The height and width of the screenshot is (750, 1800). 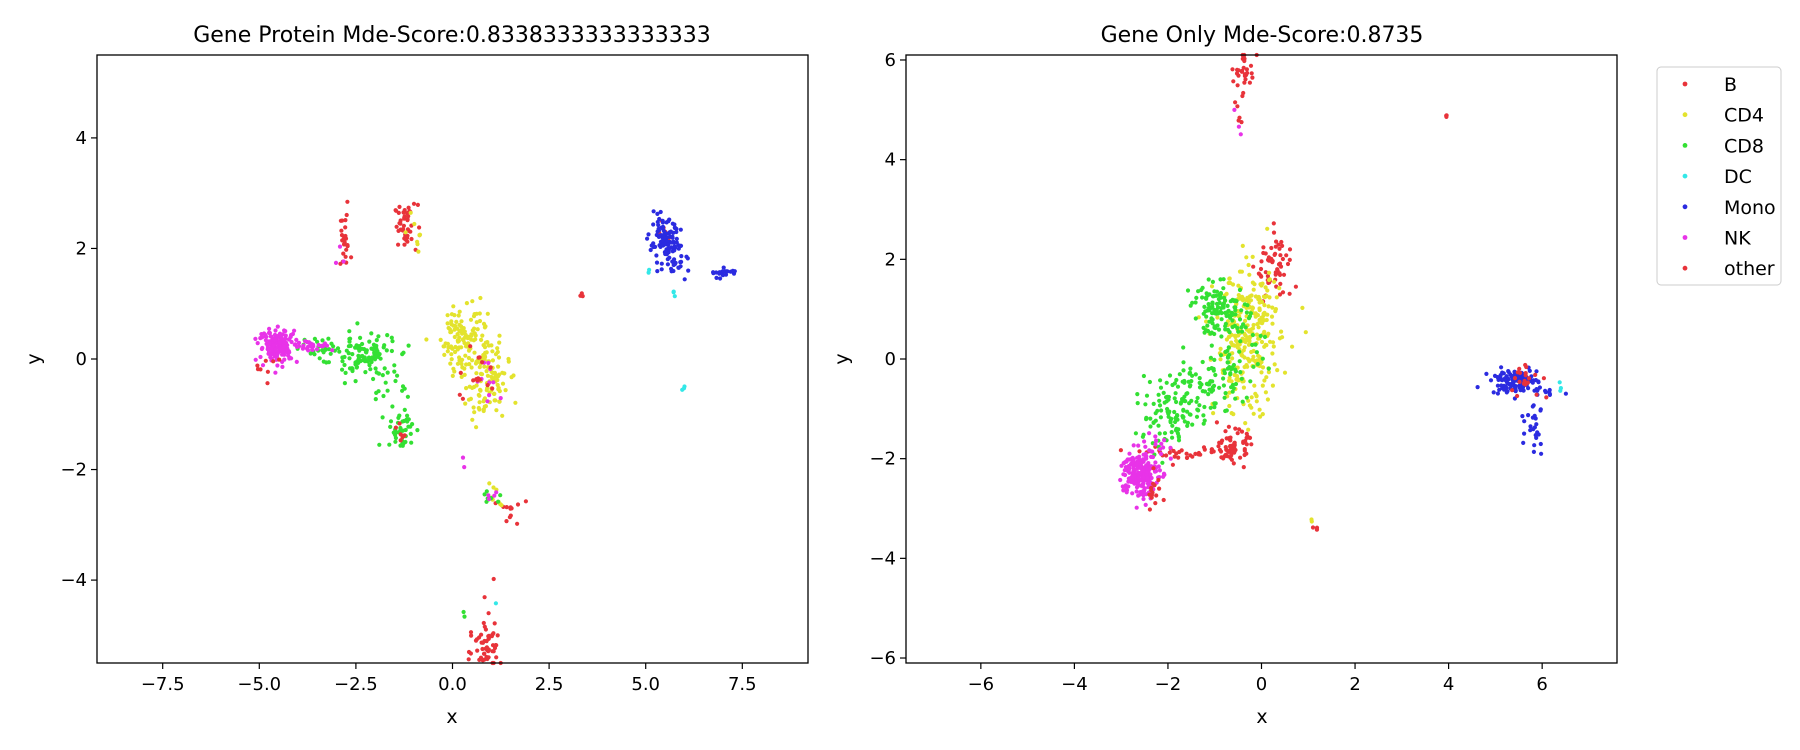 I want to click on x-tick-label: 0, so click(x=1261, y=684).